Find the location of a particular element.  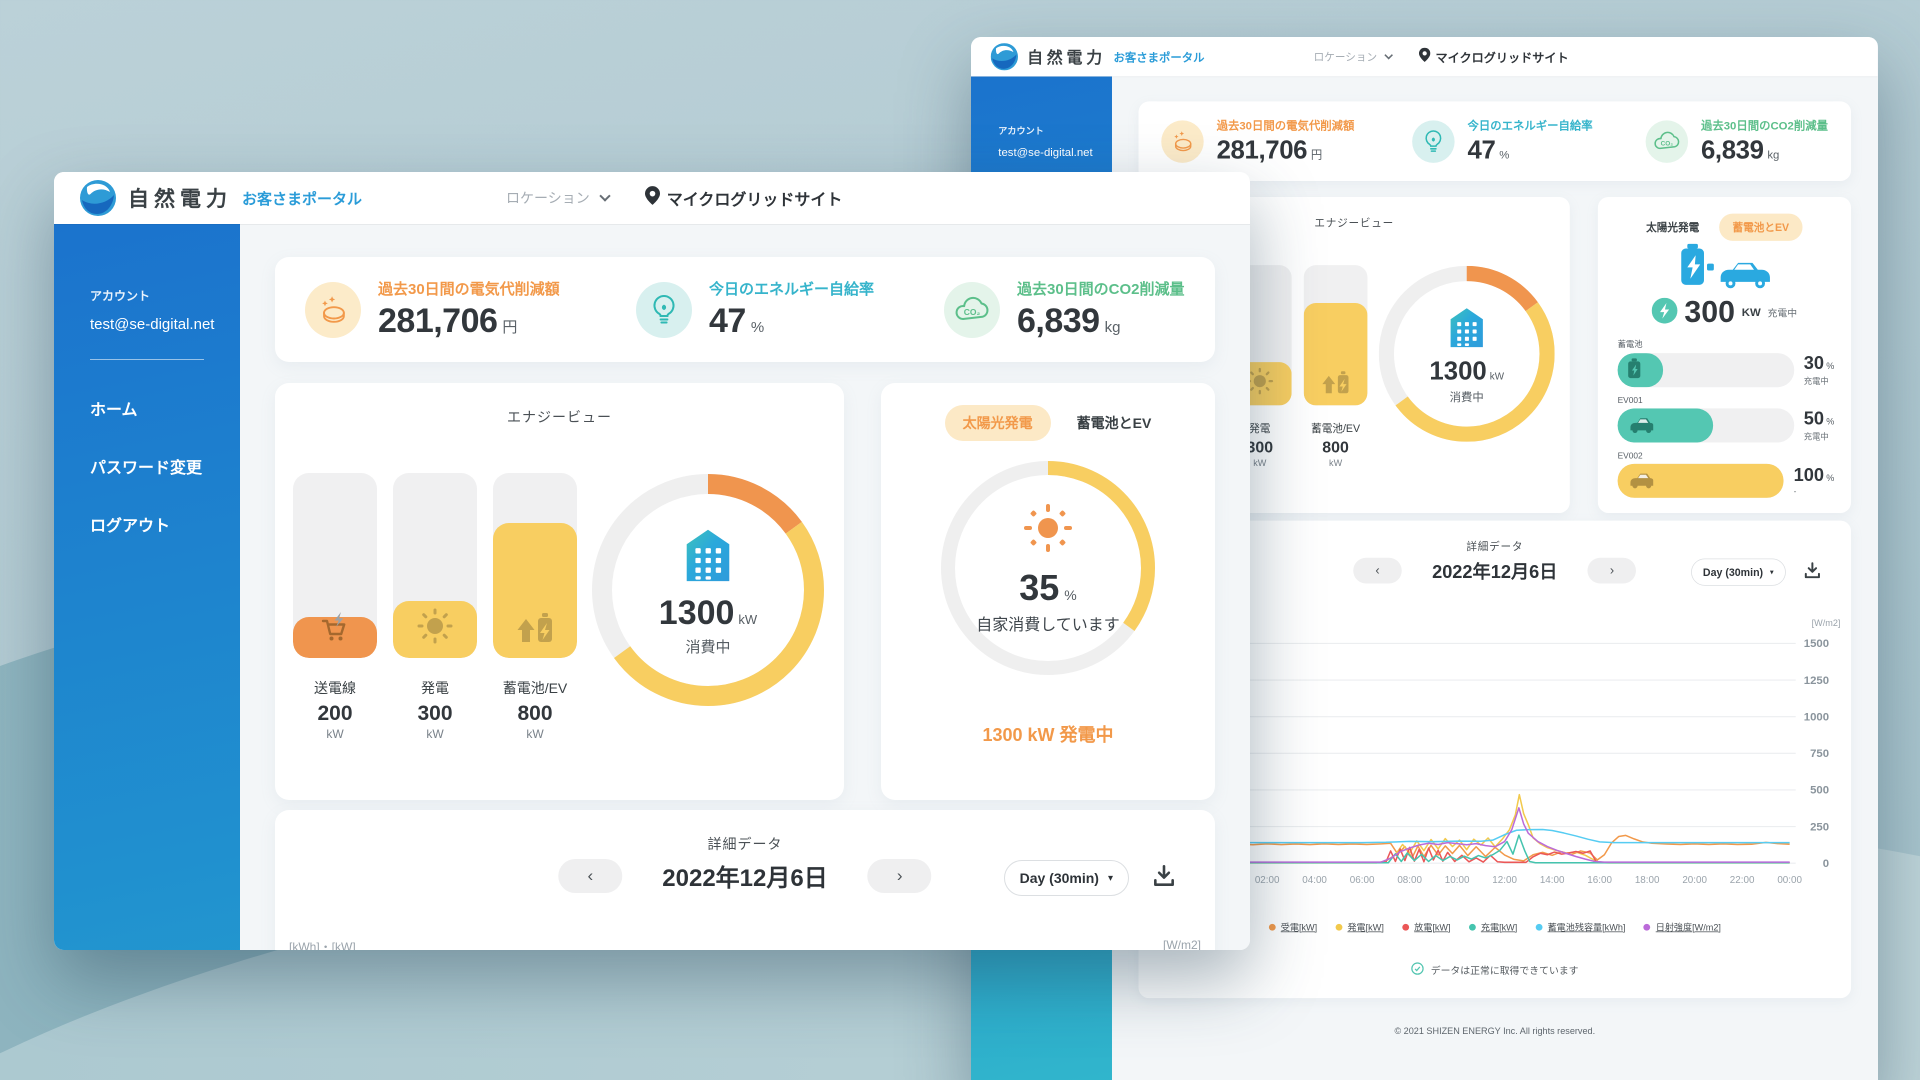

portal-label: お客さまポータル is located at coordinates (302, 199).